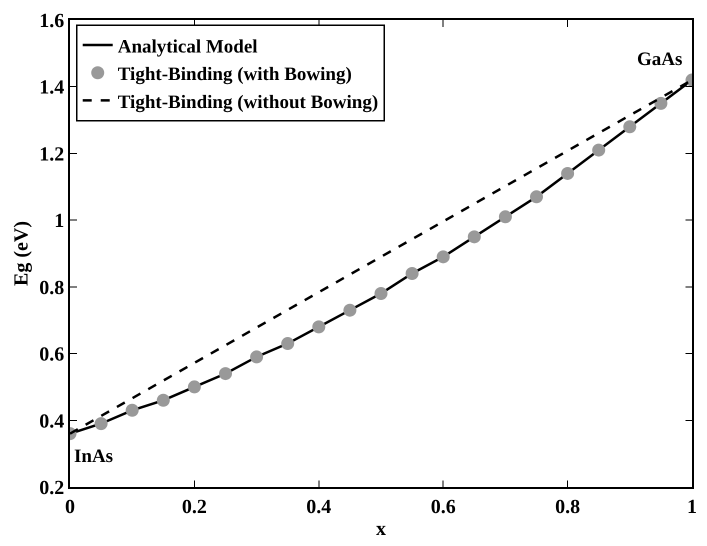 This screenshot has width=707, height=546. Describe the element at coordinates (70, 507) in the screenshot. I see `x-tick-label: 0` at that location.